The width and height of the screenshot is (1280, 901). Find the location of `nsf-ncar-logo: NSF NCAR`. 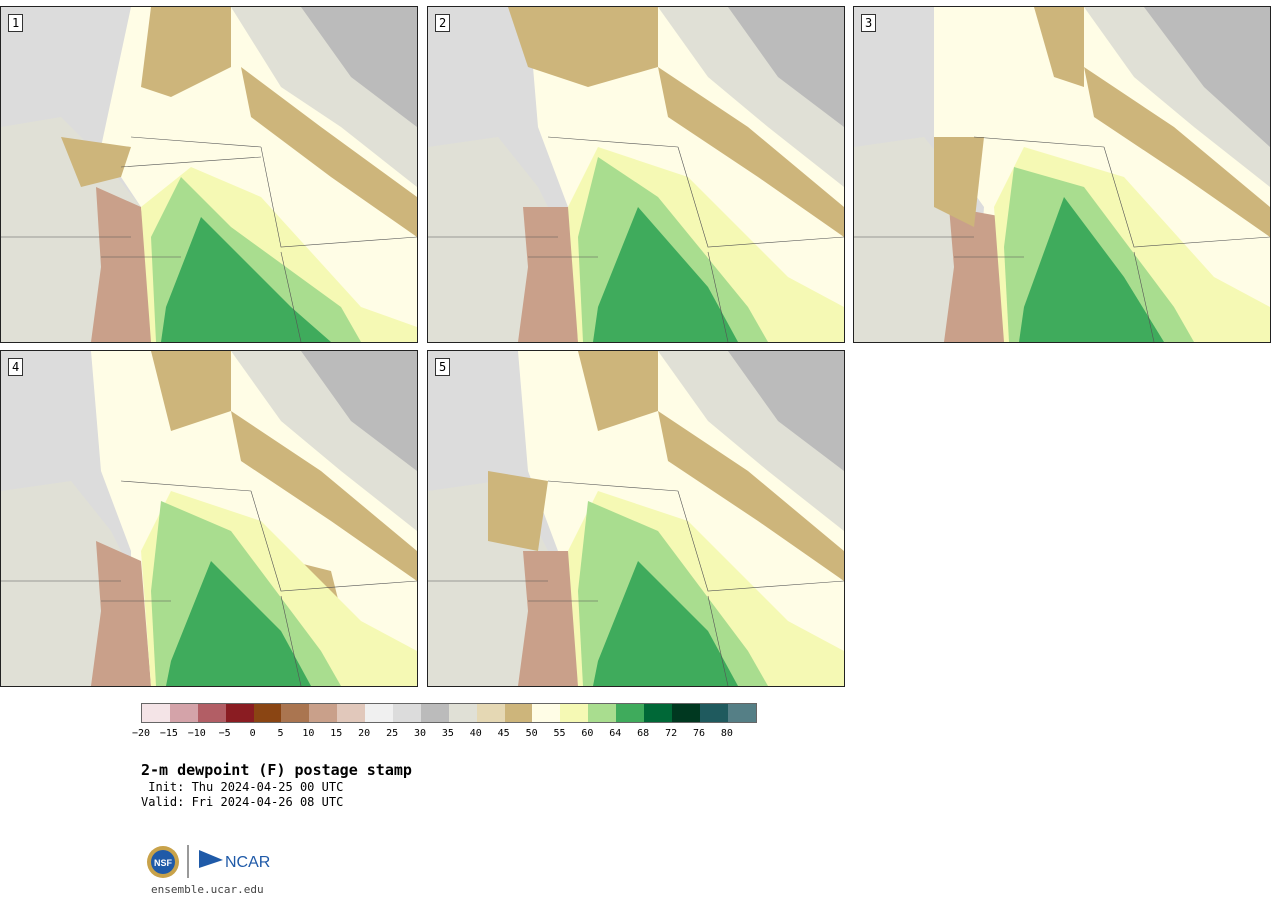

nsf-ncar-logo: NSF NCAR is located at coordinates (208, 861).